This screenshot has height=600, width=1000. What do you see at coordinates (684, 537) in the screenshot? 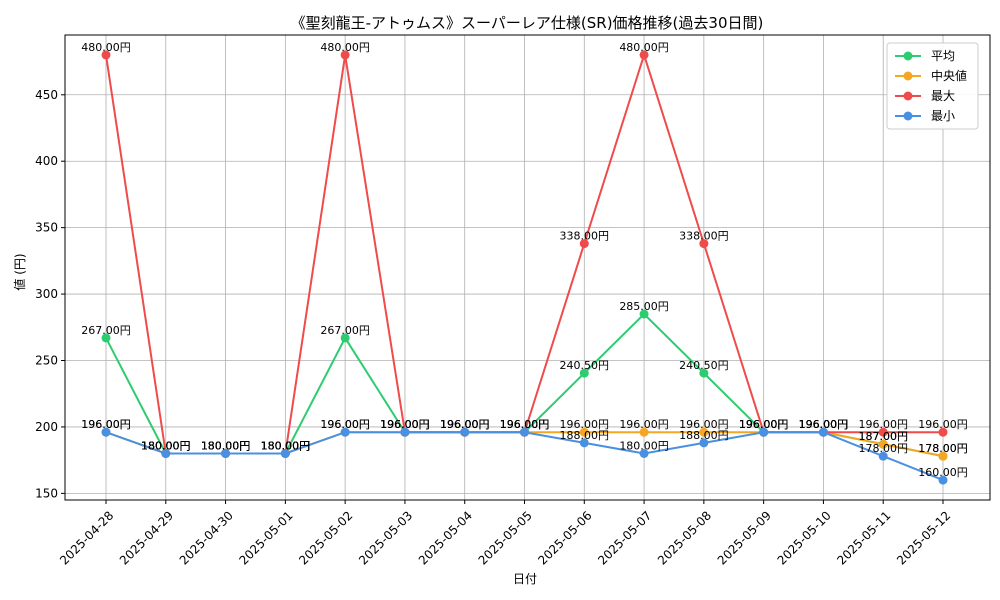
I see `x-tick-label: 2025-05-08` at bounding box center [684, 537].